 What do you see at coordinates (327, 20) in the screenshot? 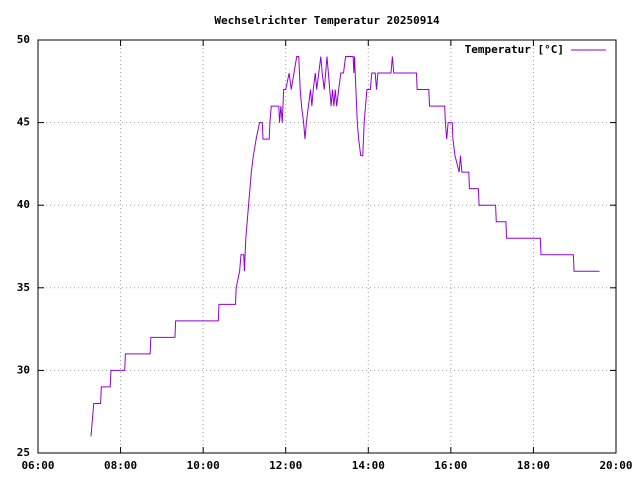
I see `chart-title: Wechselrichter Temperatur 20250914` at bounding box center [327, 20].